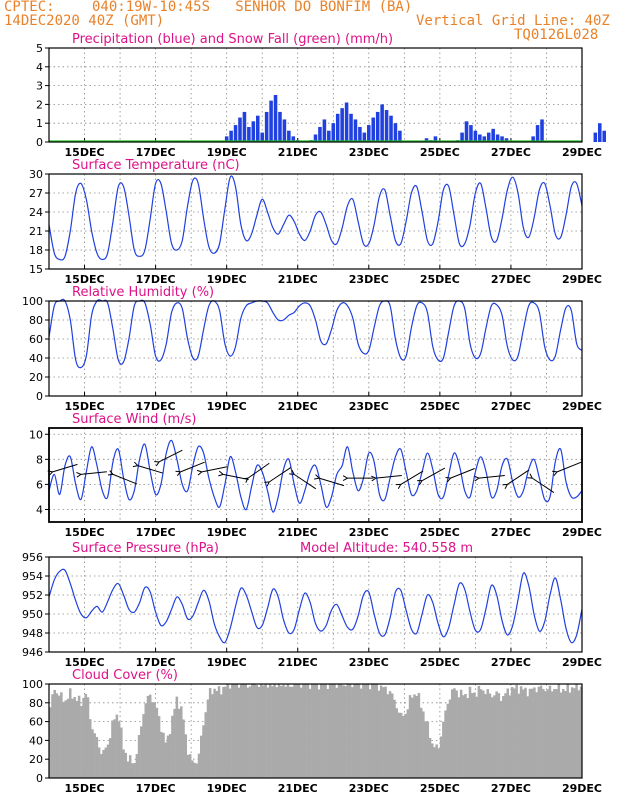 This screenshot has height=800, width=618. I want to click on rh-series-line, so click(315, 333).